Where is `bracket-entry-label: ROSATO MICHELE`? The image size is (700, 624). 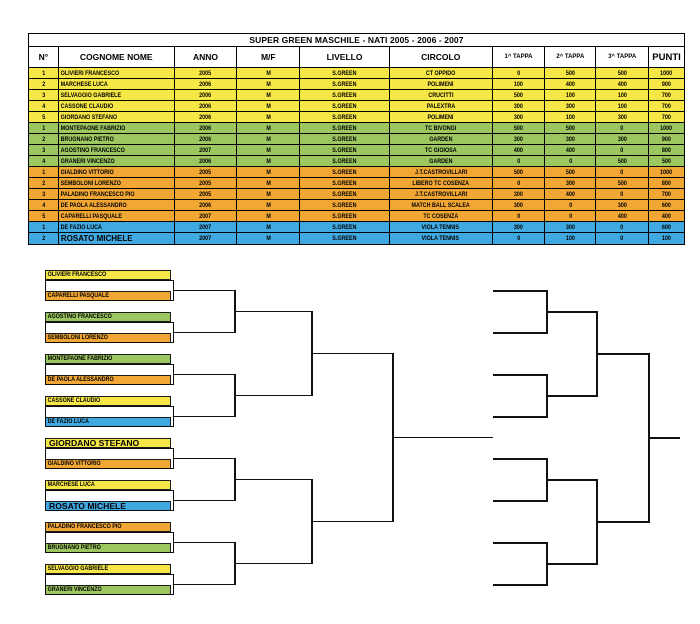 bracket-entry-label: ROSATO MICHELE is located at coordinates (88, 505).